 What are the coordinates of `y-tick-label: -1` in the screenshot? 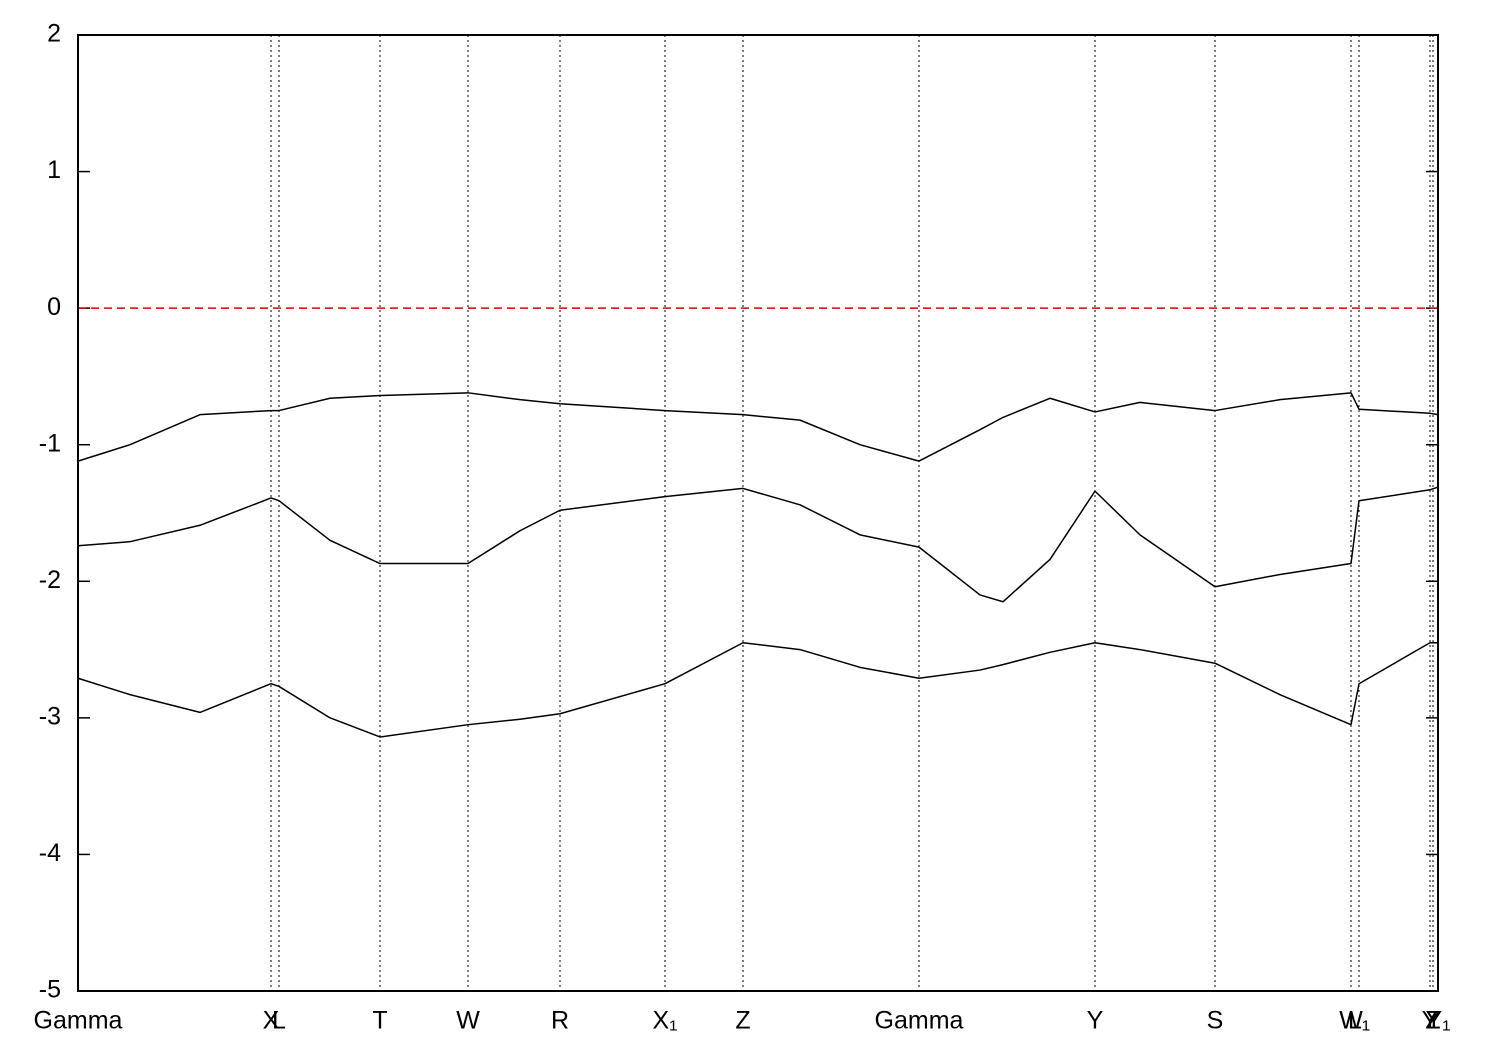 It's located at (50, 443).